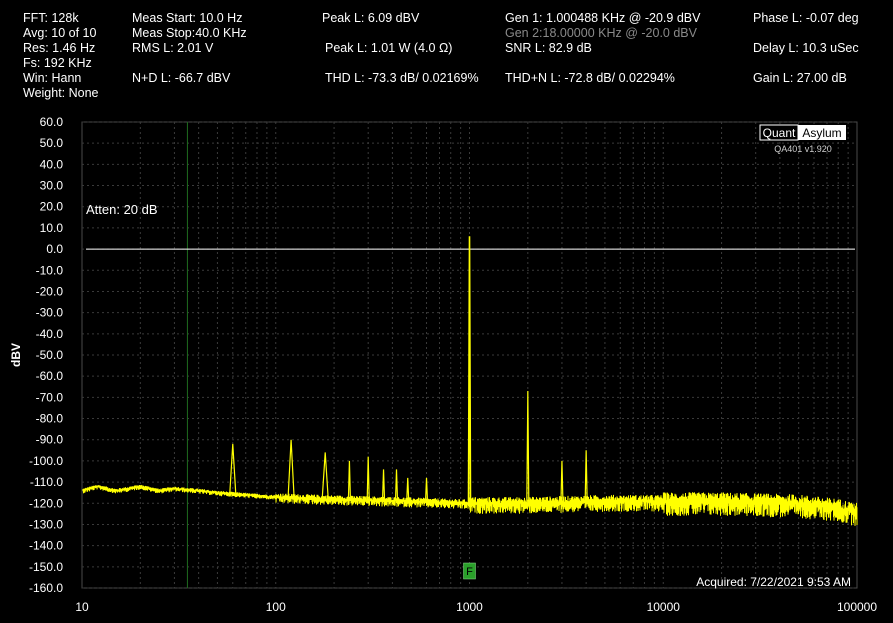 The width and height of the screenshot is (893, 623). Describe the element at coordinates (46, 546) in the screenshot. I see `y-tick-label: -140.0` at that location.